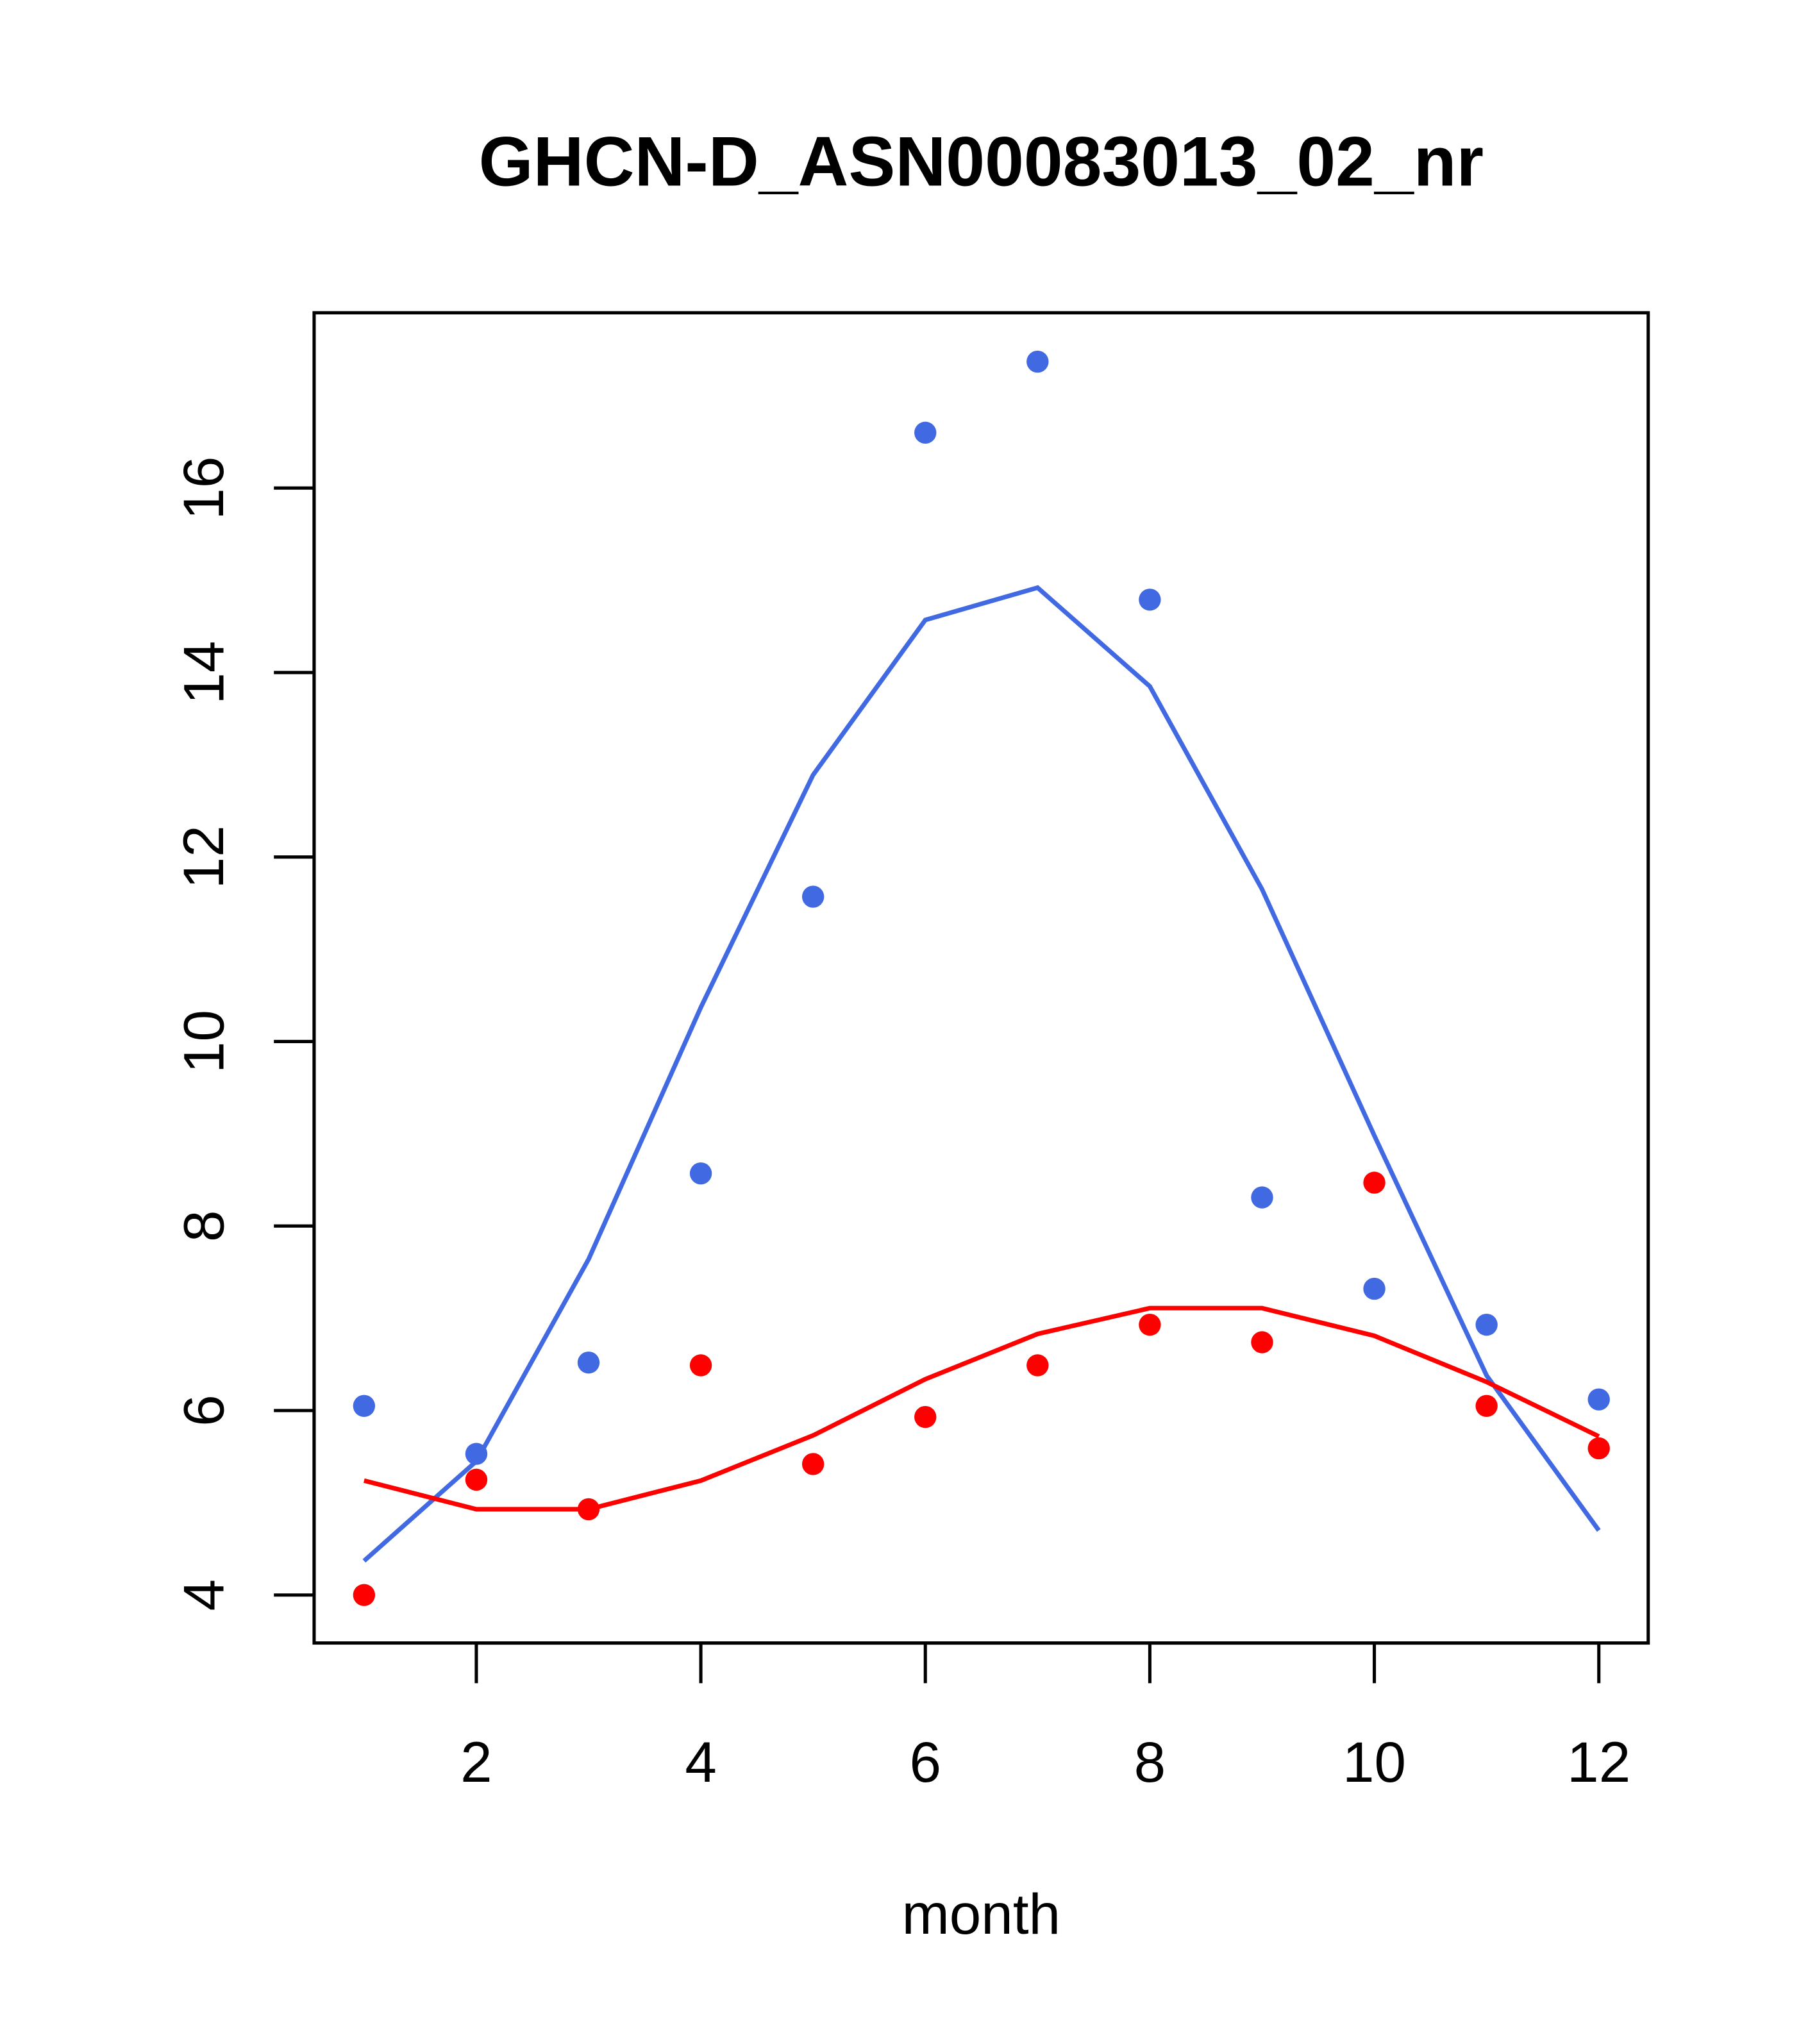 This screenshot has width=1817, height=2044. Describe the element at coordinates (1598, 1762) in the screenshot. I see `x-tick-label: 12` at that location.